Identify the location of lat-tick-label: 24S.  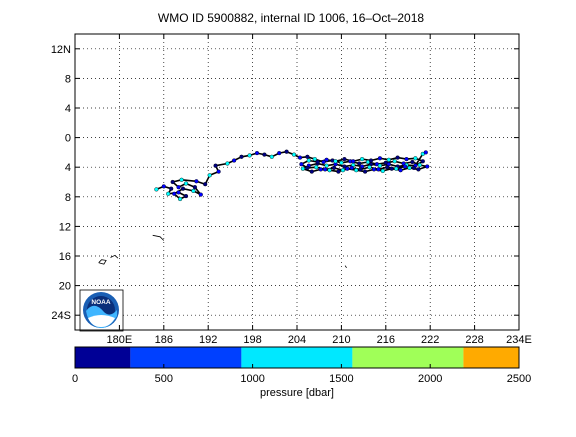
(61, 316).